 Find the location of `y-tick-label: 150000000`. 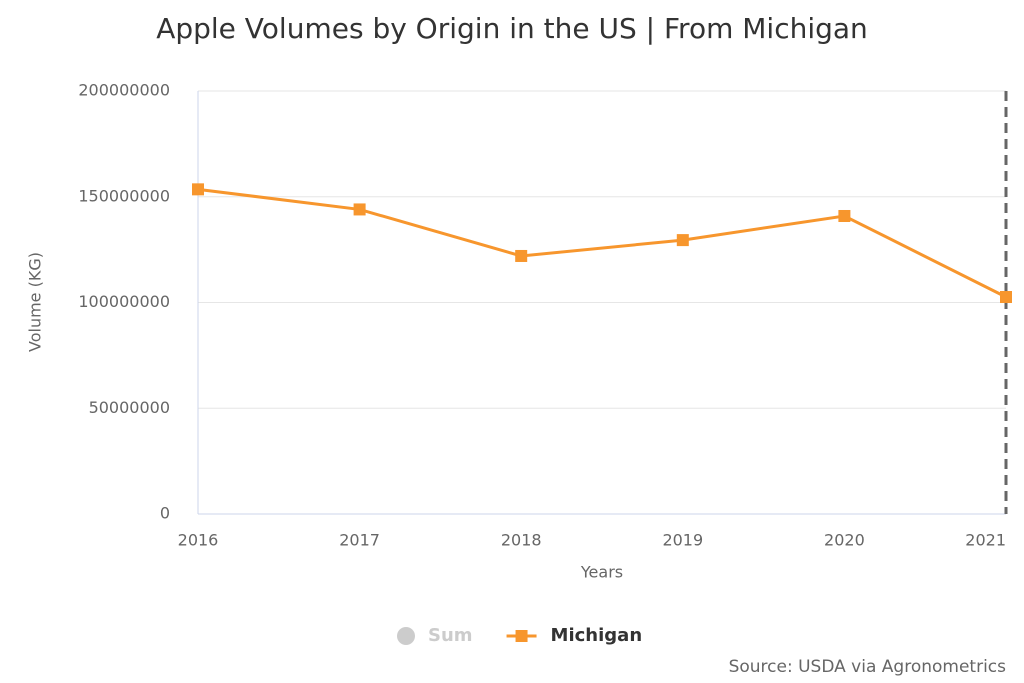

y-tick-label: 150000000 is located at coordinates (124, 195).